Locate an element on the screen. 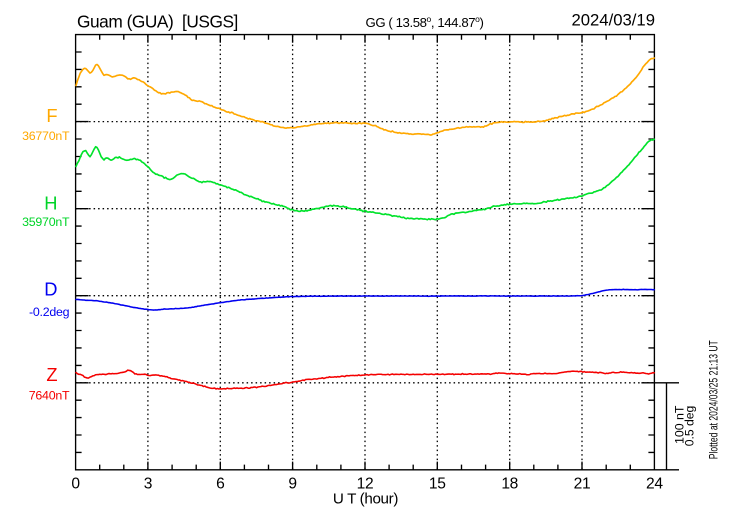  svg-text: GG ( 13.58o, 144.87o) is located at coordinates (425, 22).